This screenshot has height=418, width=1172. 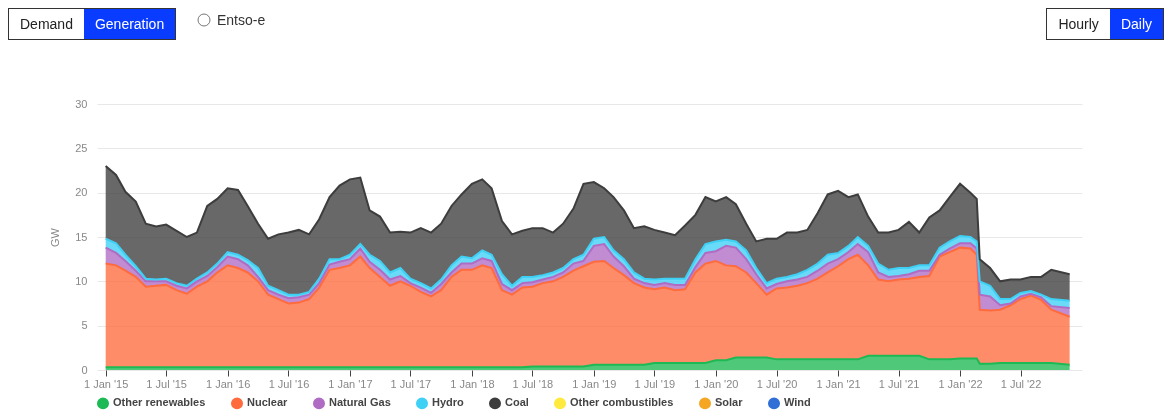 I want to click on text: Daily, so click(x=1136, y=24).